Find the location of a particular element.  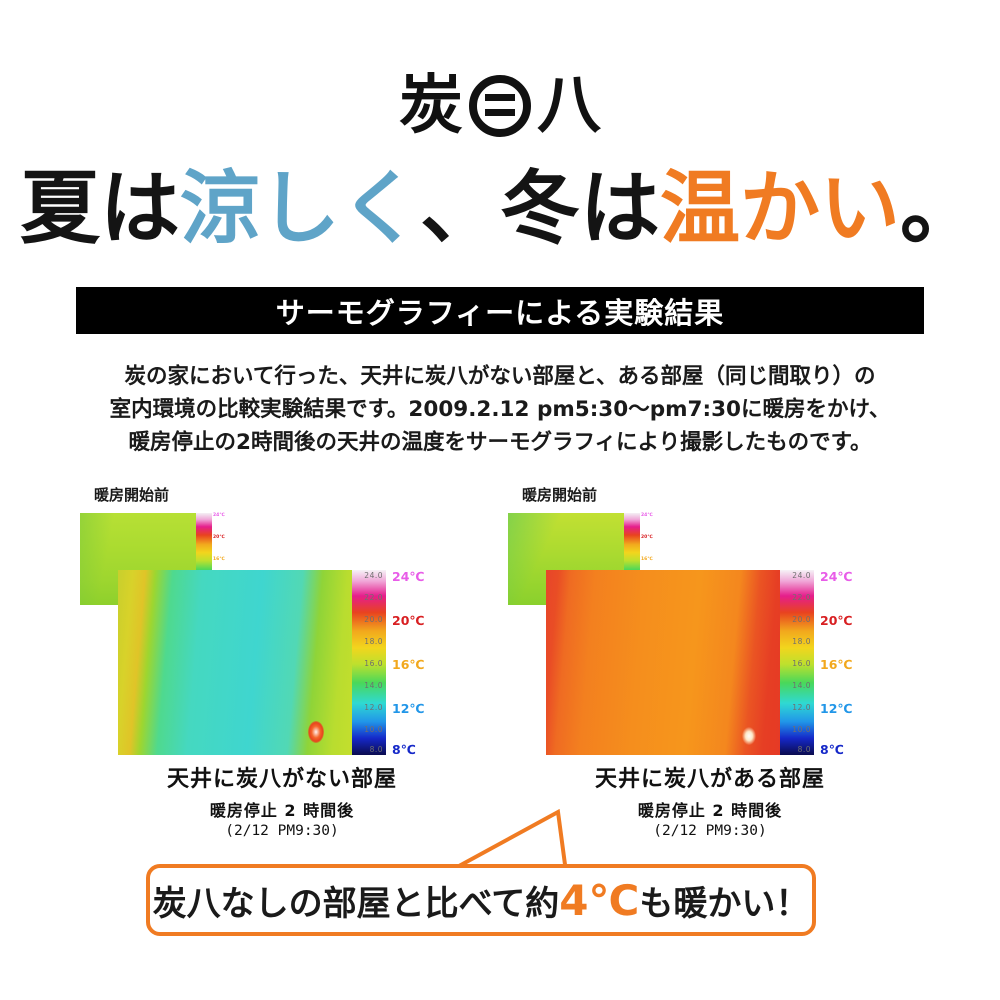

intro-line-3: 暖房停止の2時間後の天井の温度をサーモグラフィにより撮影したものです。 is located at coordinates (500, 442).